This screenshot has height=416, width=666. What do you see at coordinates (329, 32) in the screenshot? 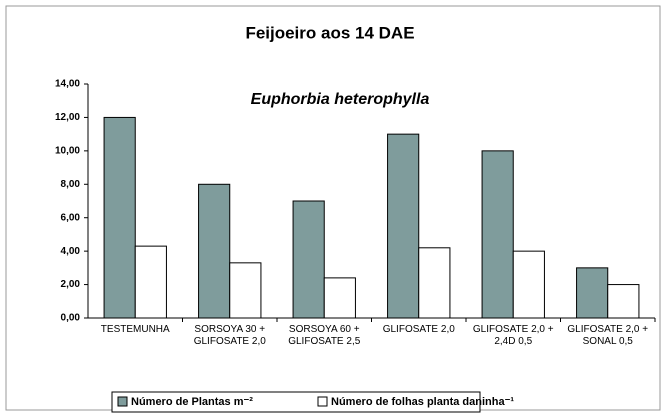
I see `chart-title: Feijoeiro aos 14 DAE` at bounding box center [329, 32].